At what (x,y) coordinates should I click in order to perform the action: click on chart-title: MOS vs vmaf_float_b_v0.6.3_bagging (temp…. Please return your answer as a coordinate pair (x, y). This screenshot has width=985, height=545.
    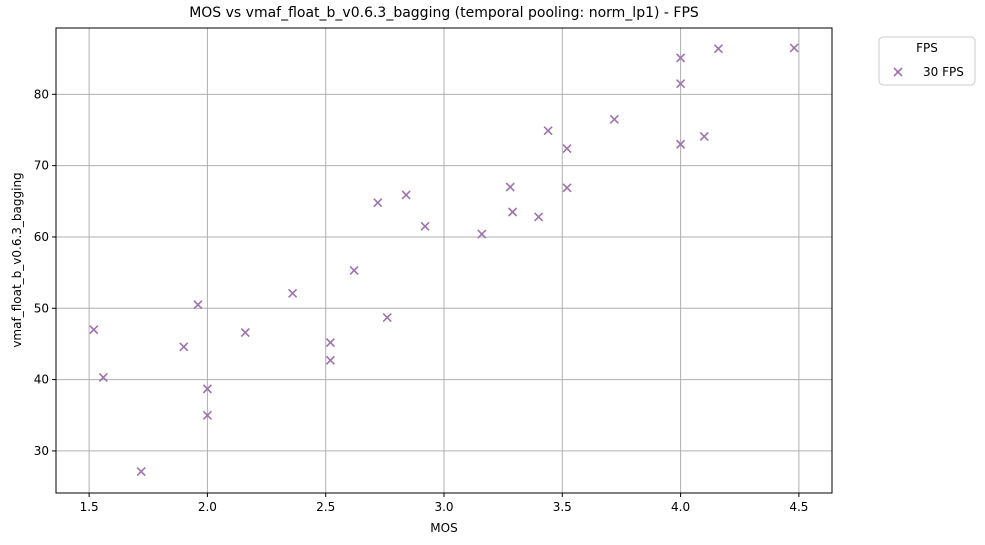
    Looking at the image, I should click on (444, 13).